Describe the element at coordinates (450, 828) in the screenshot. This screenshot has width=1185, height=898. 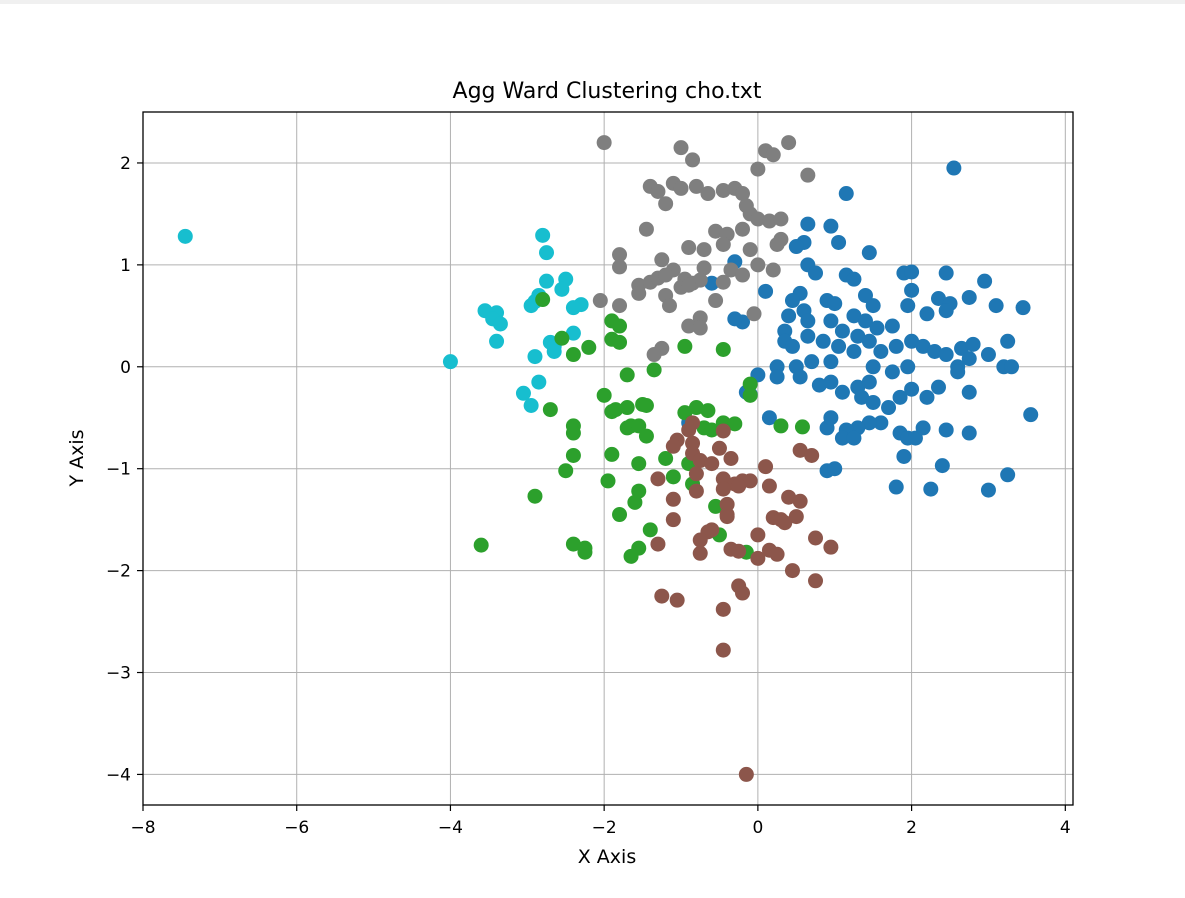
I see `x-tick-label: −4` at that location.